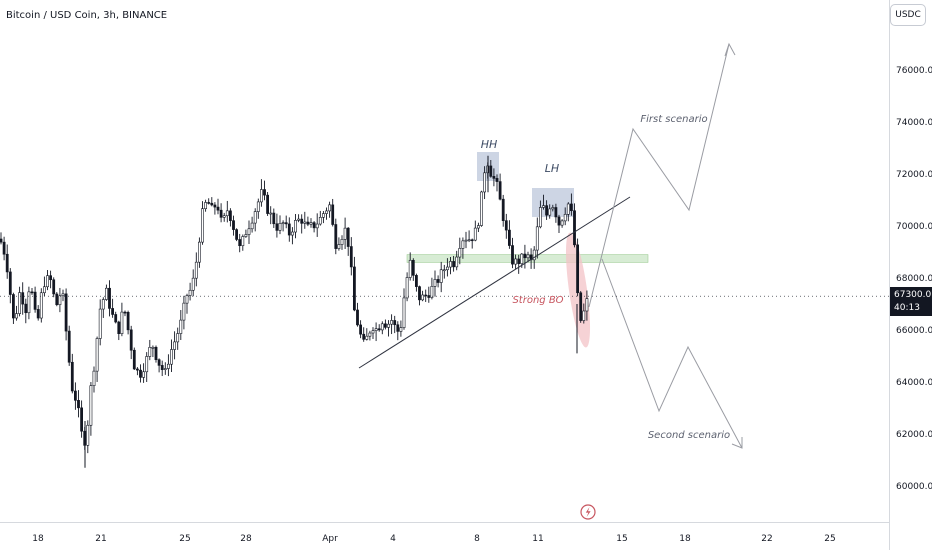 Image resolution: width=932 pixels, height=550 pixels. What do you see at coordinates (913, 295) in the screenshot?
I see `last-price-value: 67300.01` at bounding box center [913, 295].